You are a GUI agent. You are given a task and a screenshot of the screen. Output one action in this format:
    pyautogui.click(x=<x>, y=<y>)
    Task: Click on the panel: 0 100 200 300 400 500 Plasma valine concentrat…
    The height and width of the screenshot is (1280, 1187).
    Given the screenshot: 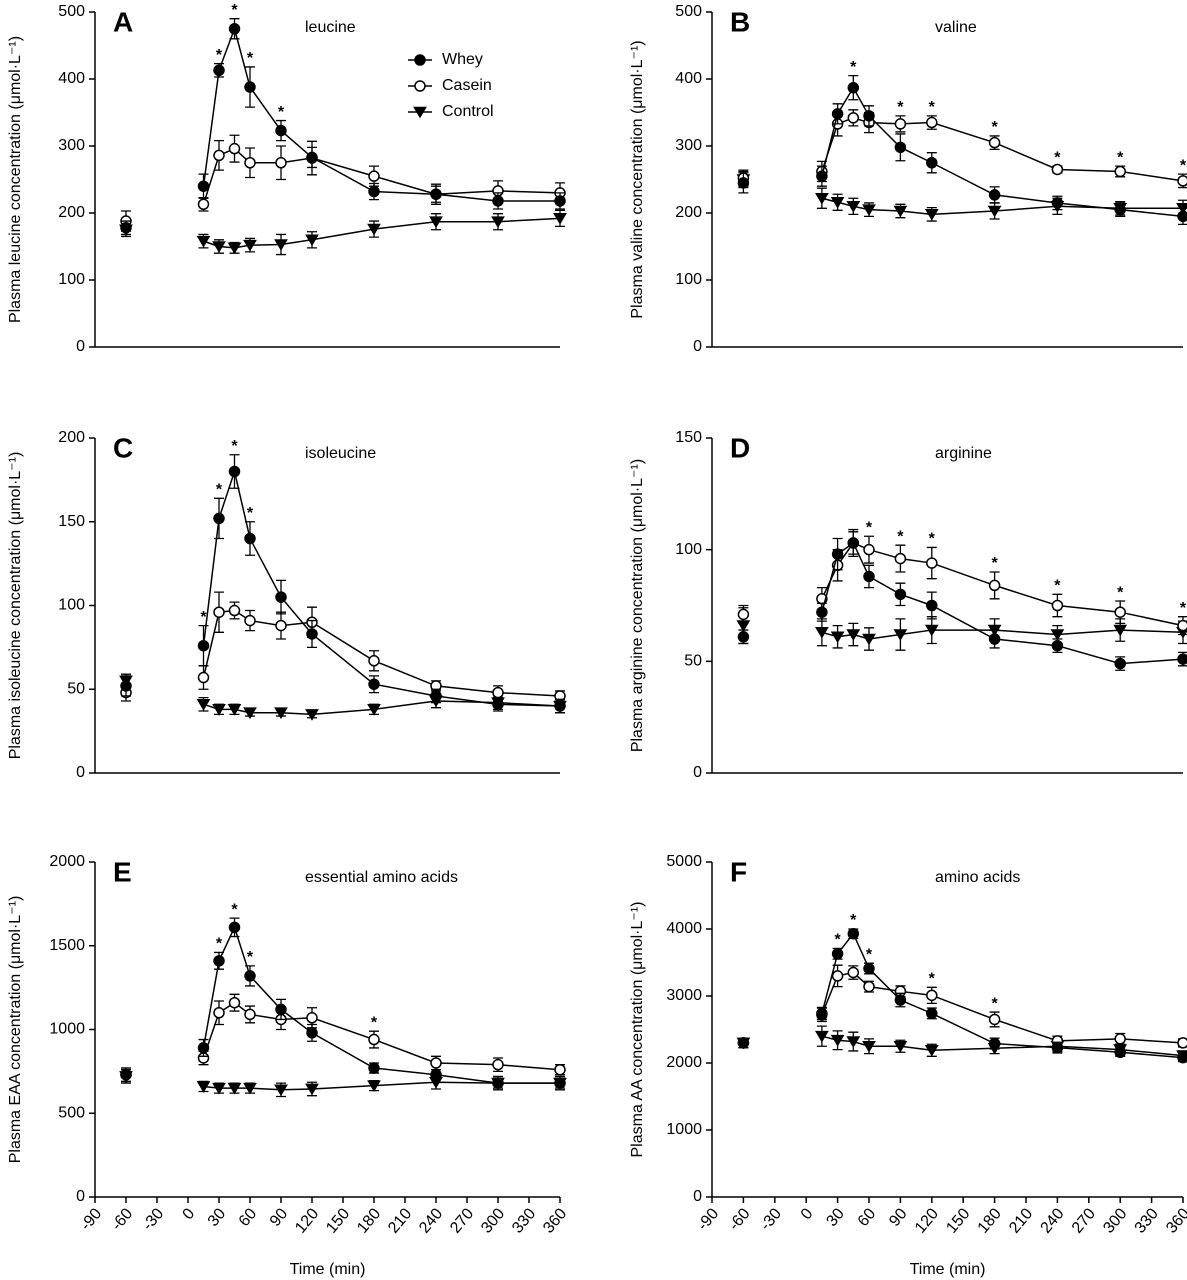 What is the action you would take?
    pyautogui.click(x=908, y=179)
    